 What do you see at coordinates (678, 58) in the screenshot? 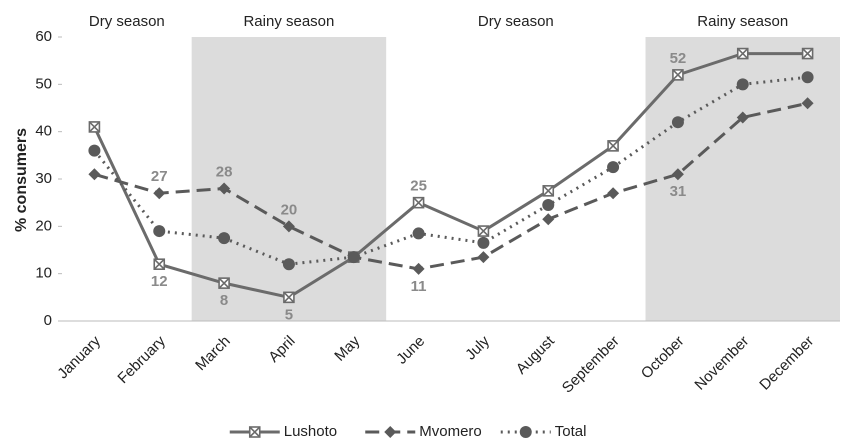
I see `data-label: 52` at bounding box center [678, 58].